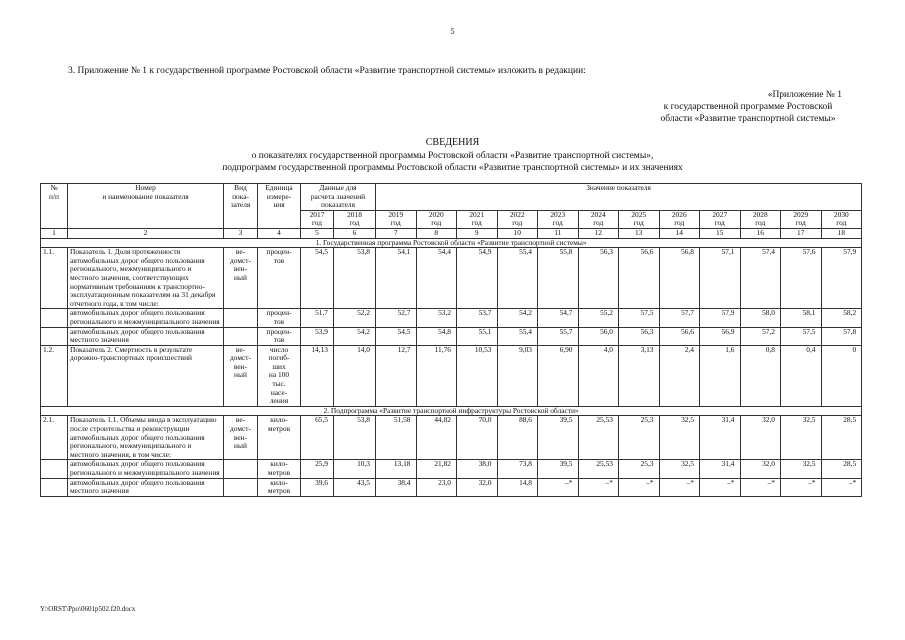  What do you see at coordinates (639, 219) in the screenshot?
I see `year-header: 2025 год` at bounding box center [639, 219].